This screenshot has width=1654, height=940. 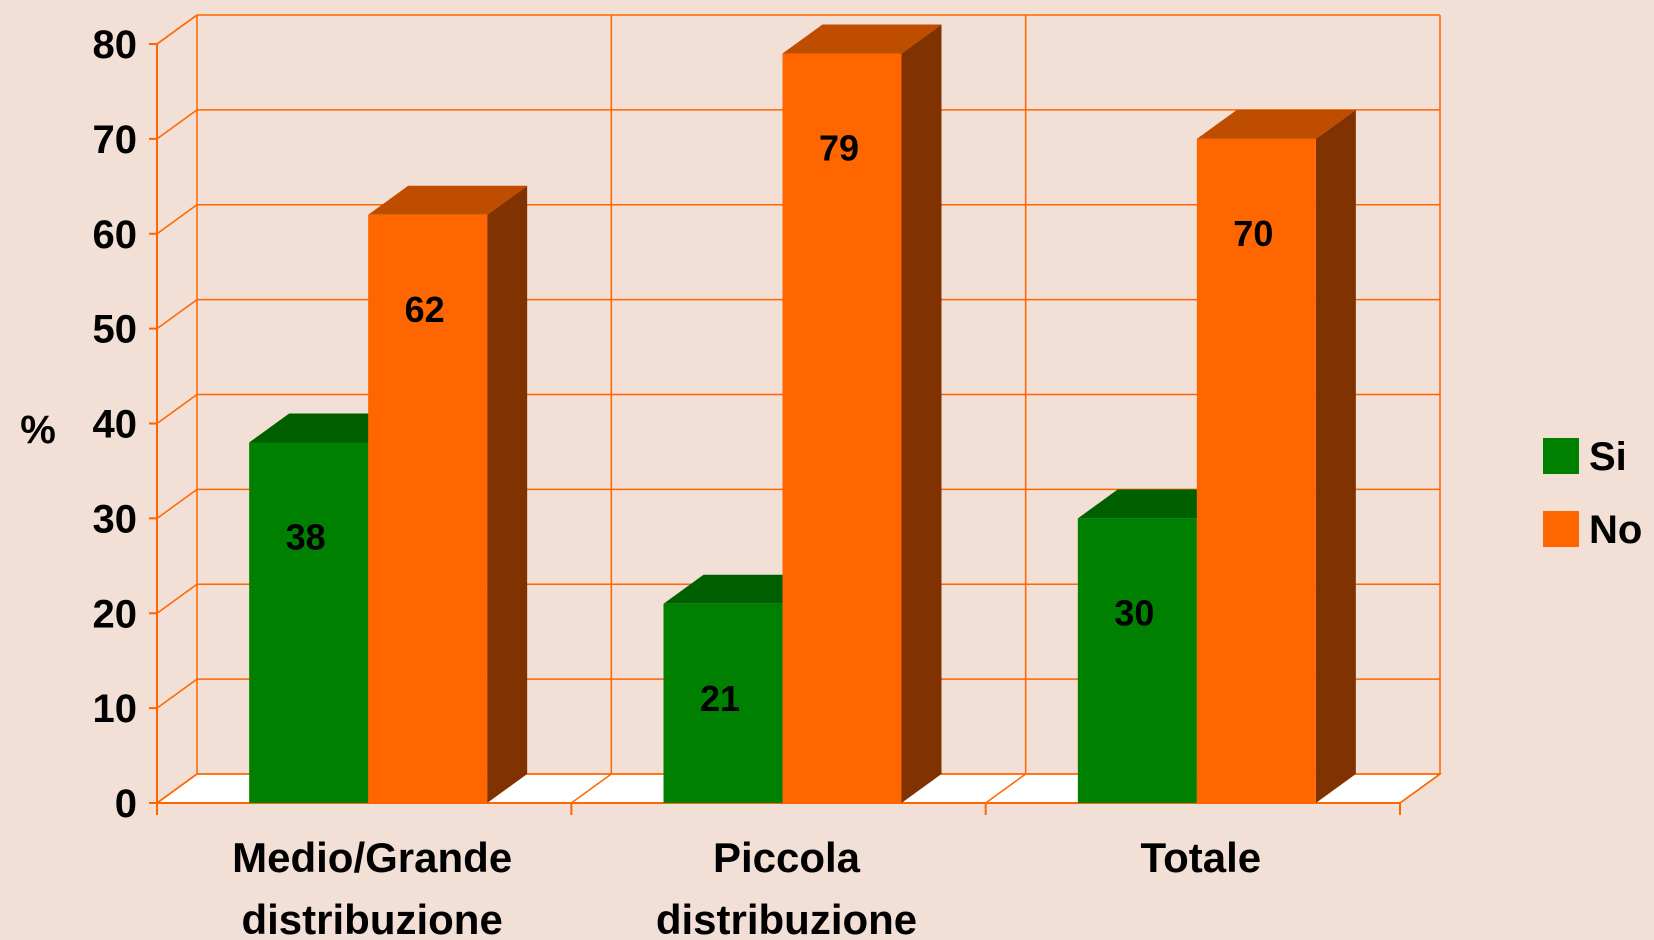 I want to click on y-tick-label: 0, so click(x=126, y=804).